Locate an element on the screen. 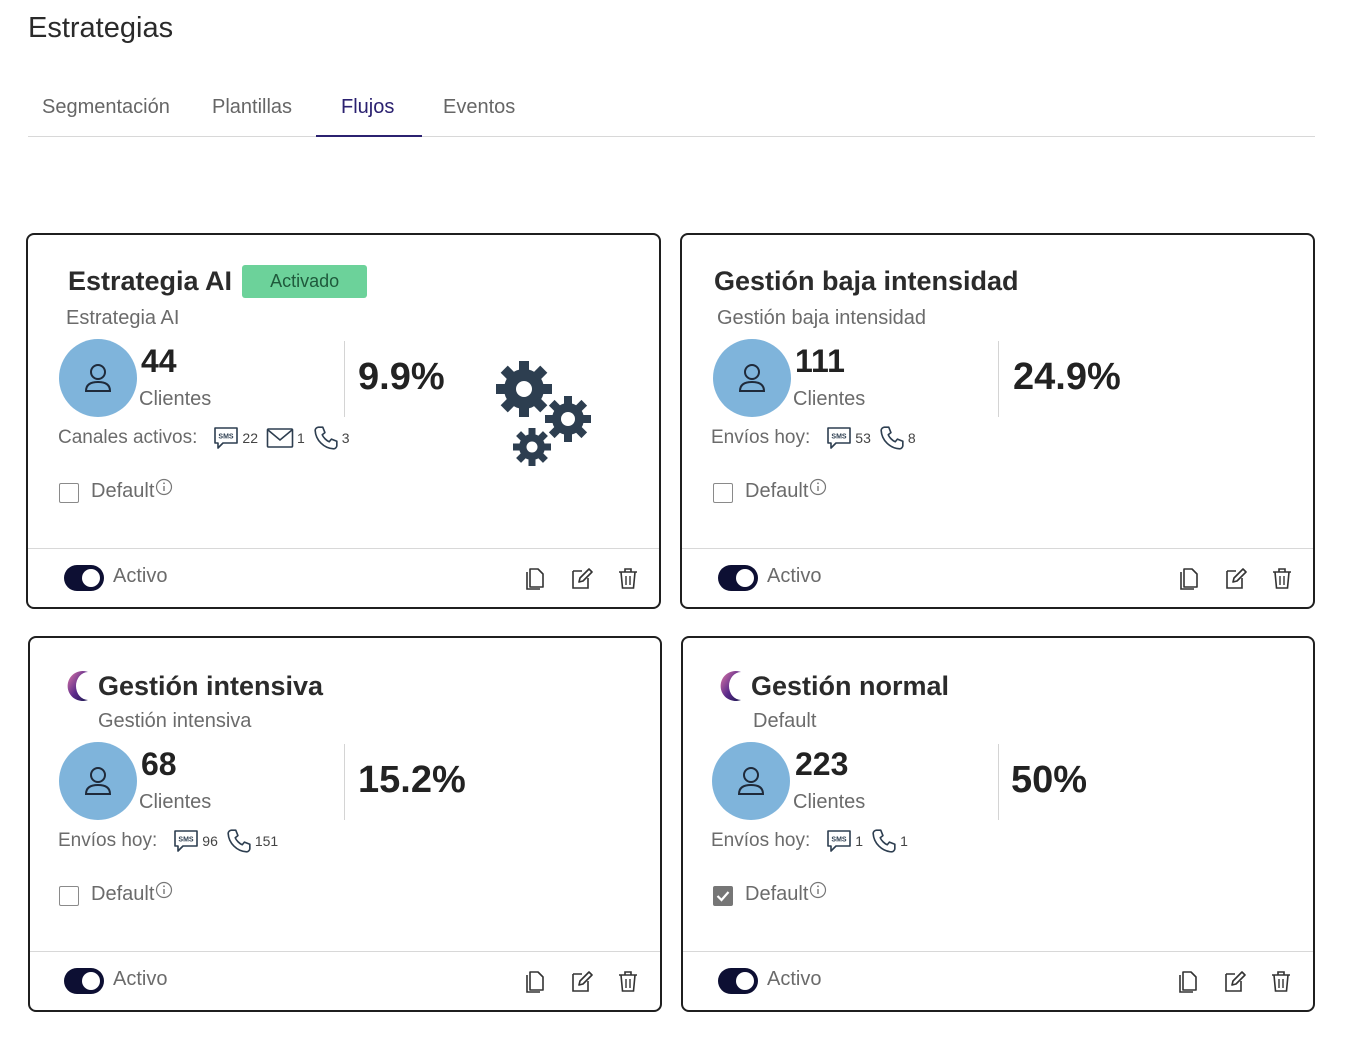  channel-sms: SMS 96 is located at coordinates (195, 841).